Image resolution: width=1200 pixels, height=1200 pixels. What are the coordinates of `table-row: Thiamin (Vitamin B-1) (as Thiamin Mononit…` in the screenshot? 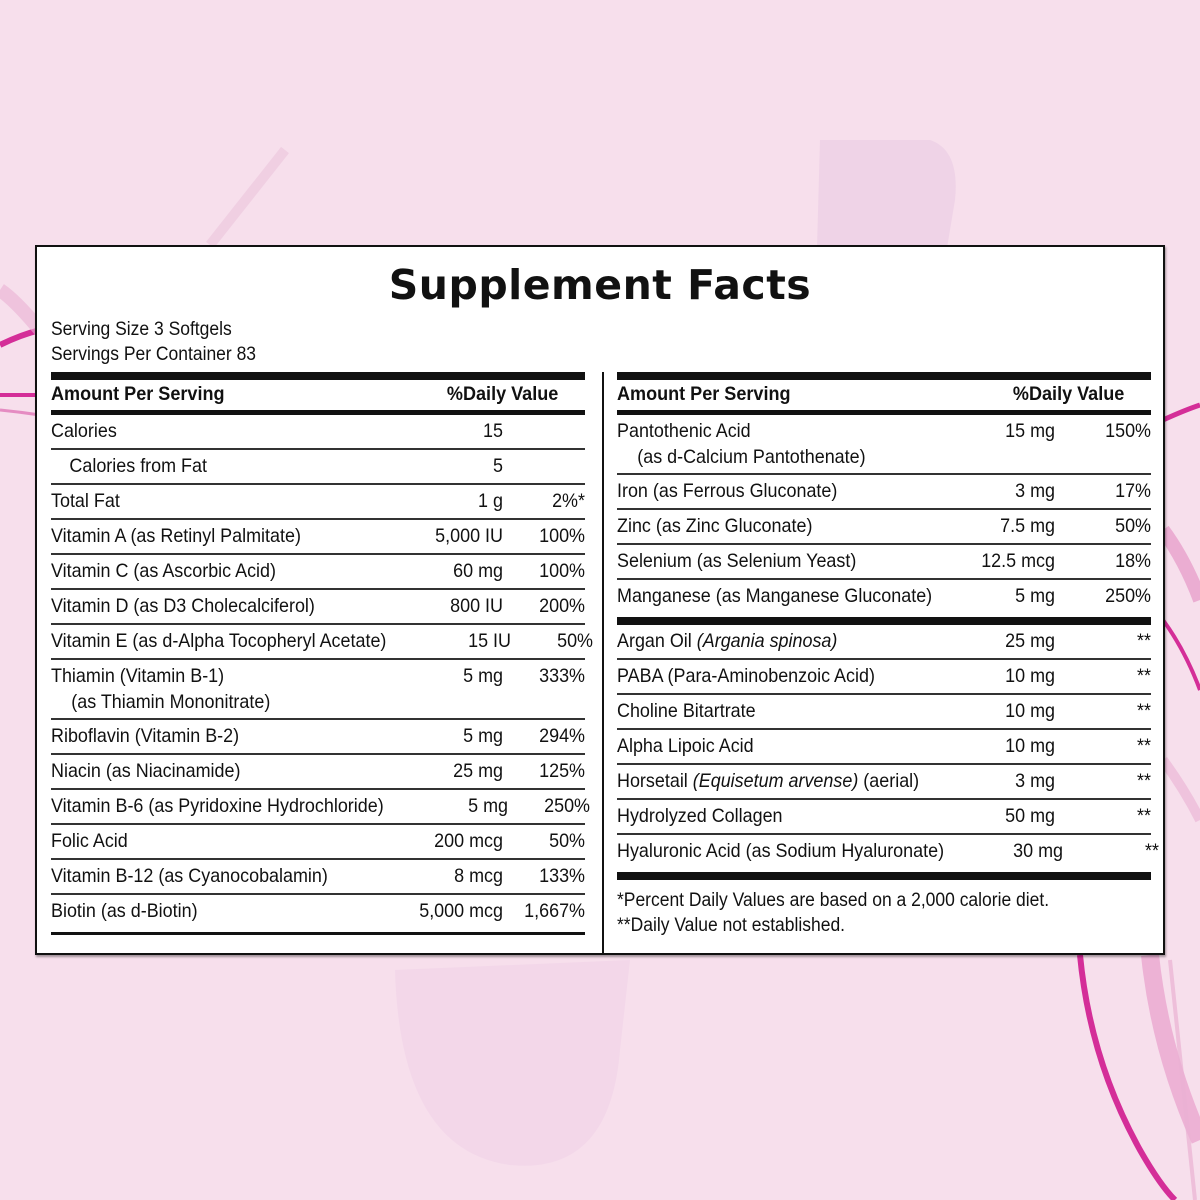 It's located at (318, 688).